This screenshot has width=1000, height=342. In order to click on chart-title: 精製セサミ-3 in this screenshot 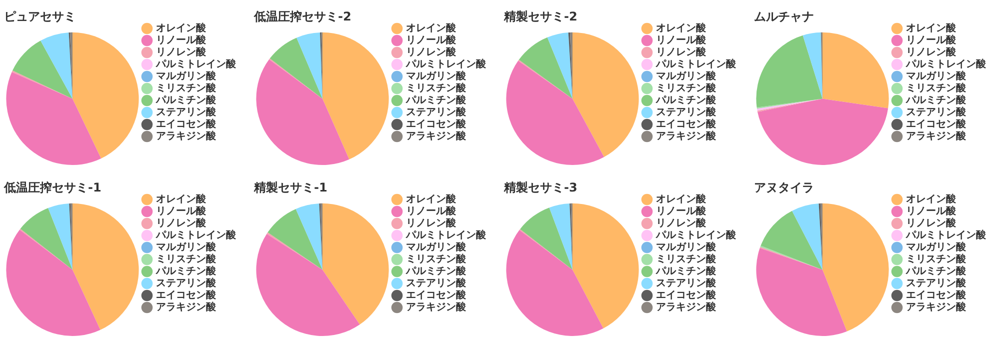, I will do `click(540, 187)`.